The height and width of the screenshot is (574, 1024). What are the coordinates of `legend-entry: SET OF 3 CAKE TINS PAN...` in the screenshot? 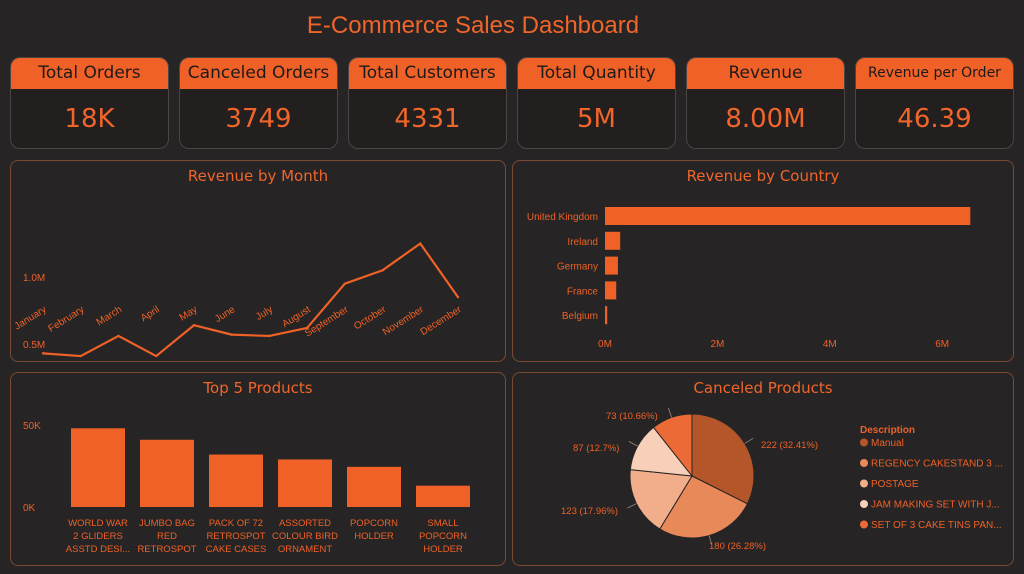 It's located at (936, 525).